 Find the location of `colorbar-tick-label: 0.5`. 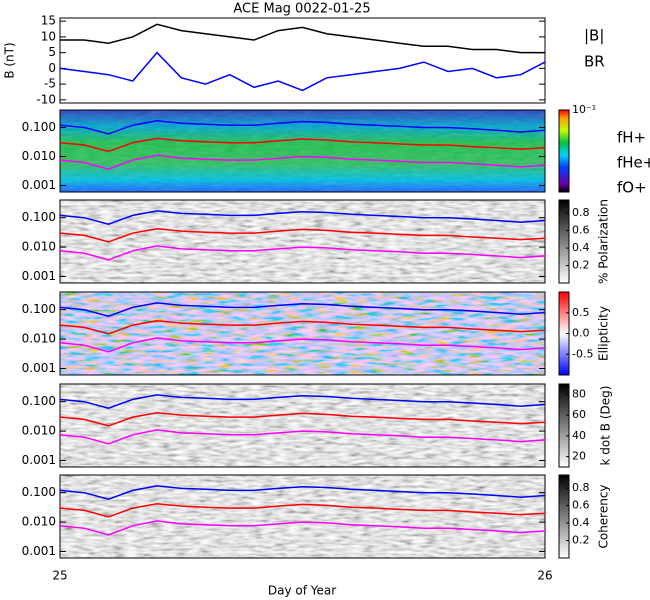

colorbar-tick-label: 0.5 is located at coordinates (581, 312).